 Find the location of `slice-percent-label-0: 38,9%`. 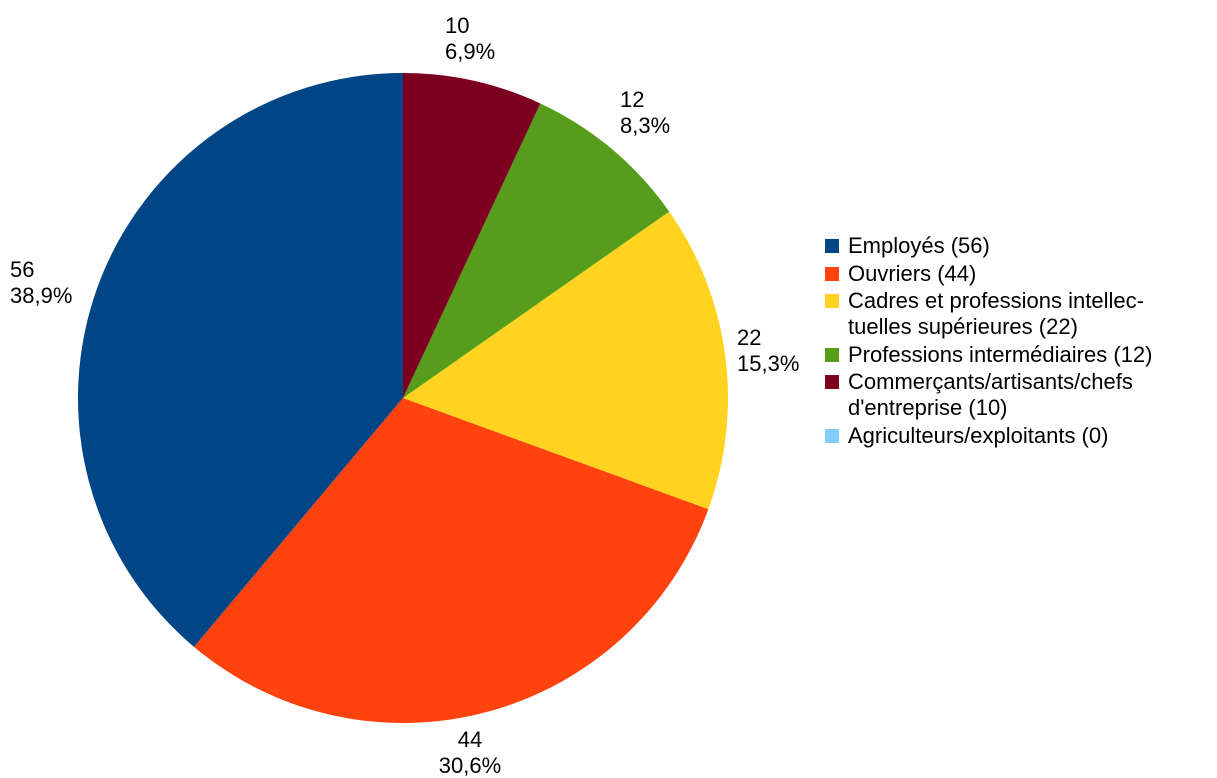

slice-percent-label-0: 38,9% is located at coordinates (41, 295).